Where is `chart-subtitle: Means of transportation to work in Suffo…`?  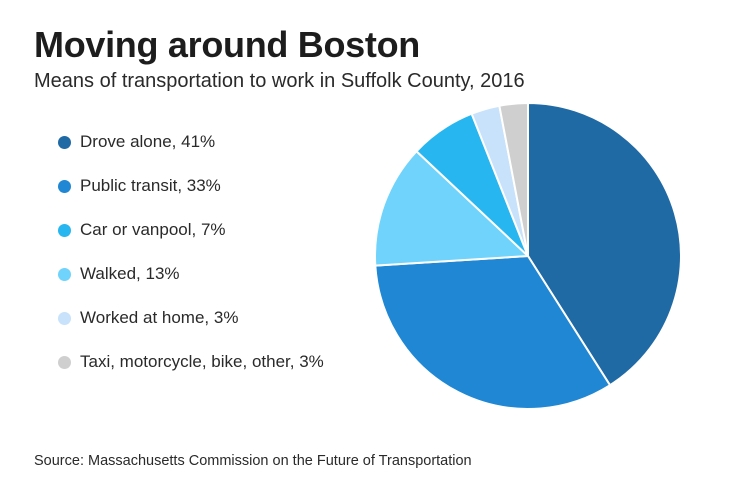 chart-subtitle: Means of transportation to work in Suffo… is located at coordinates (279, 81).